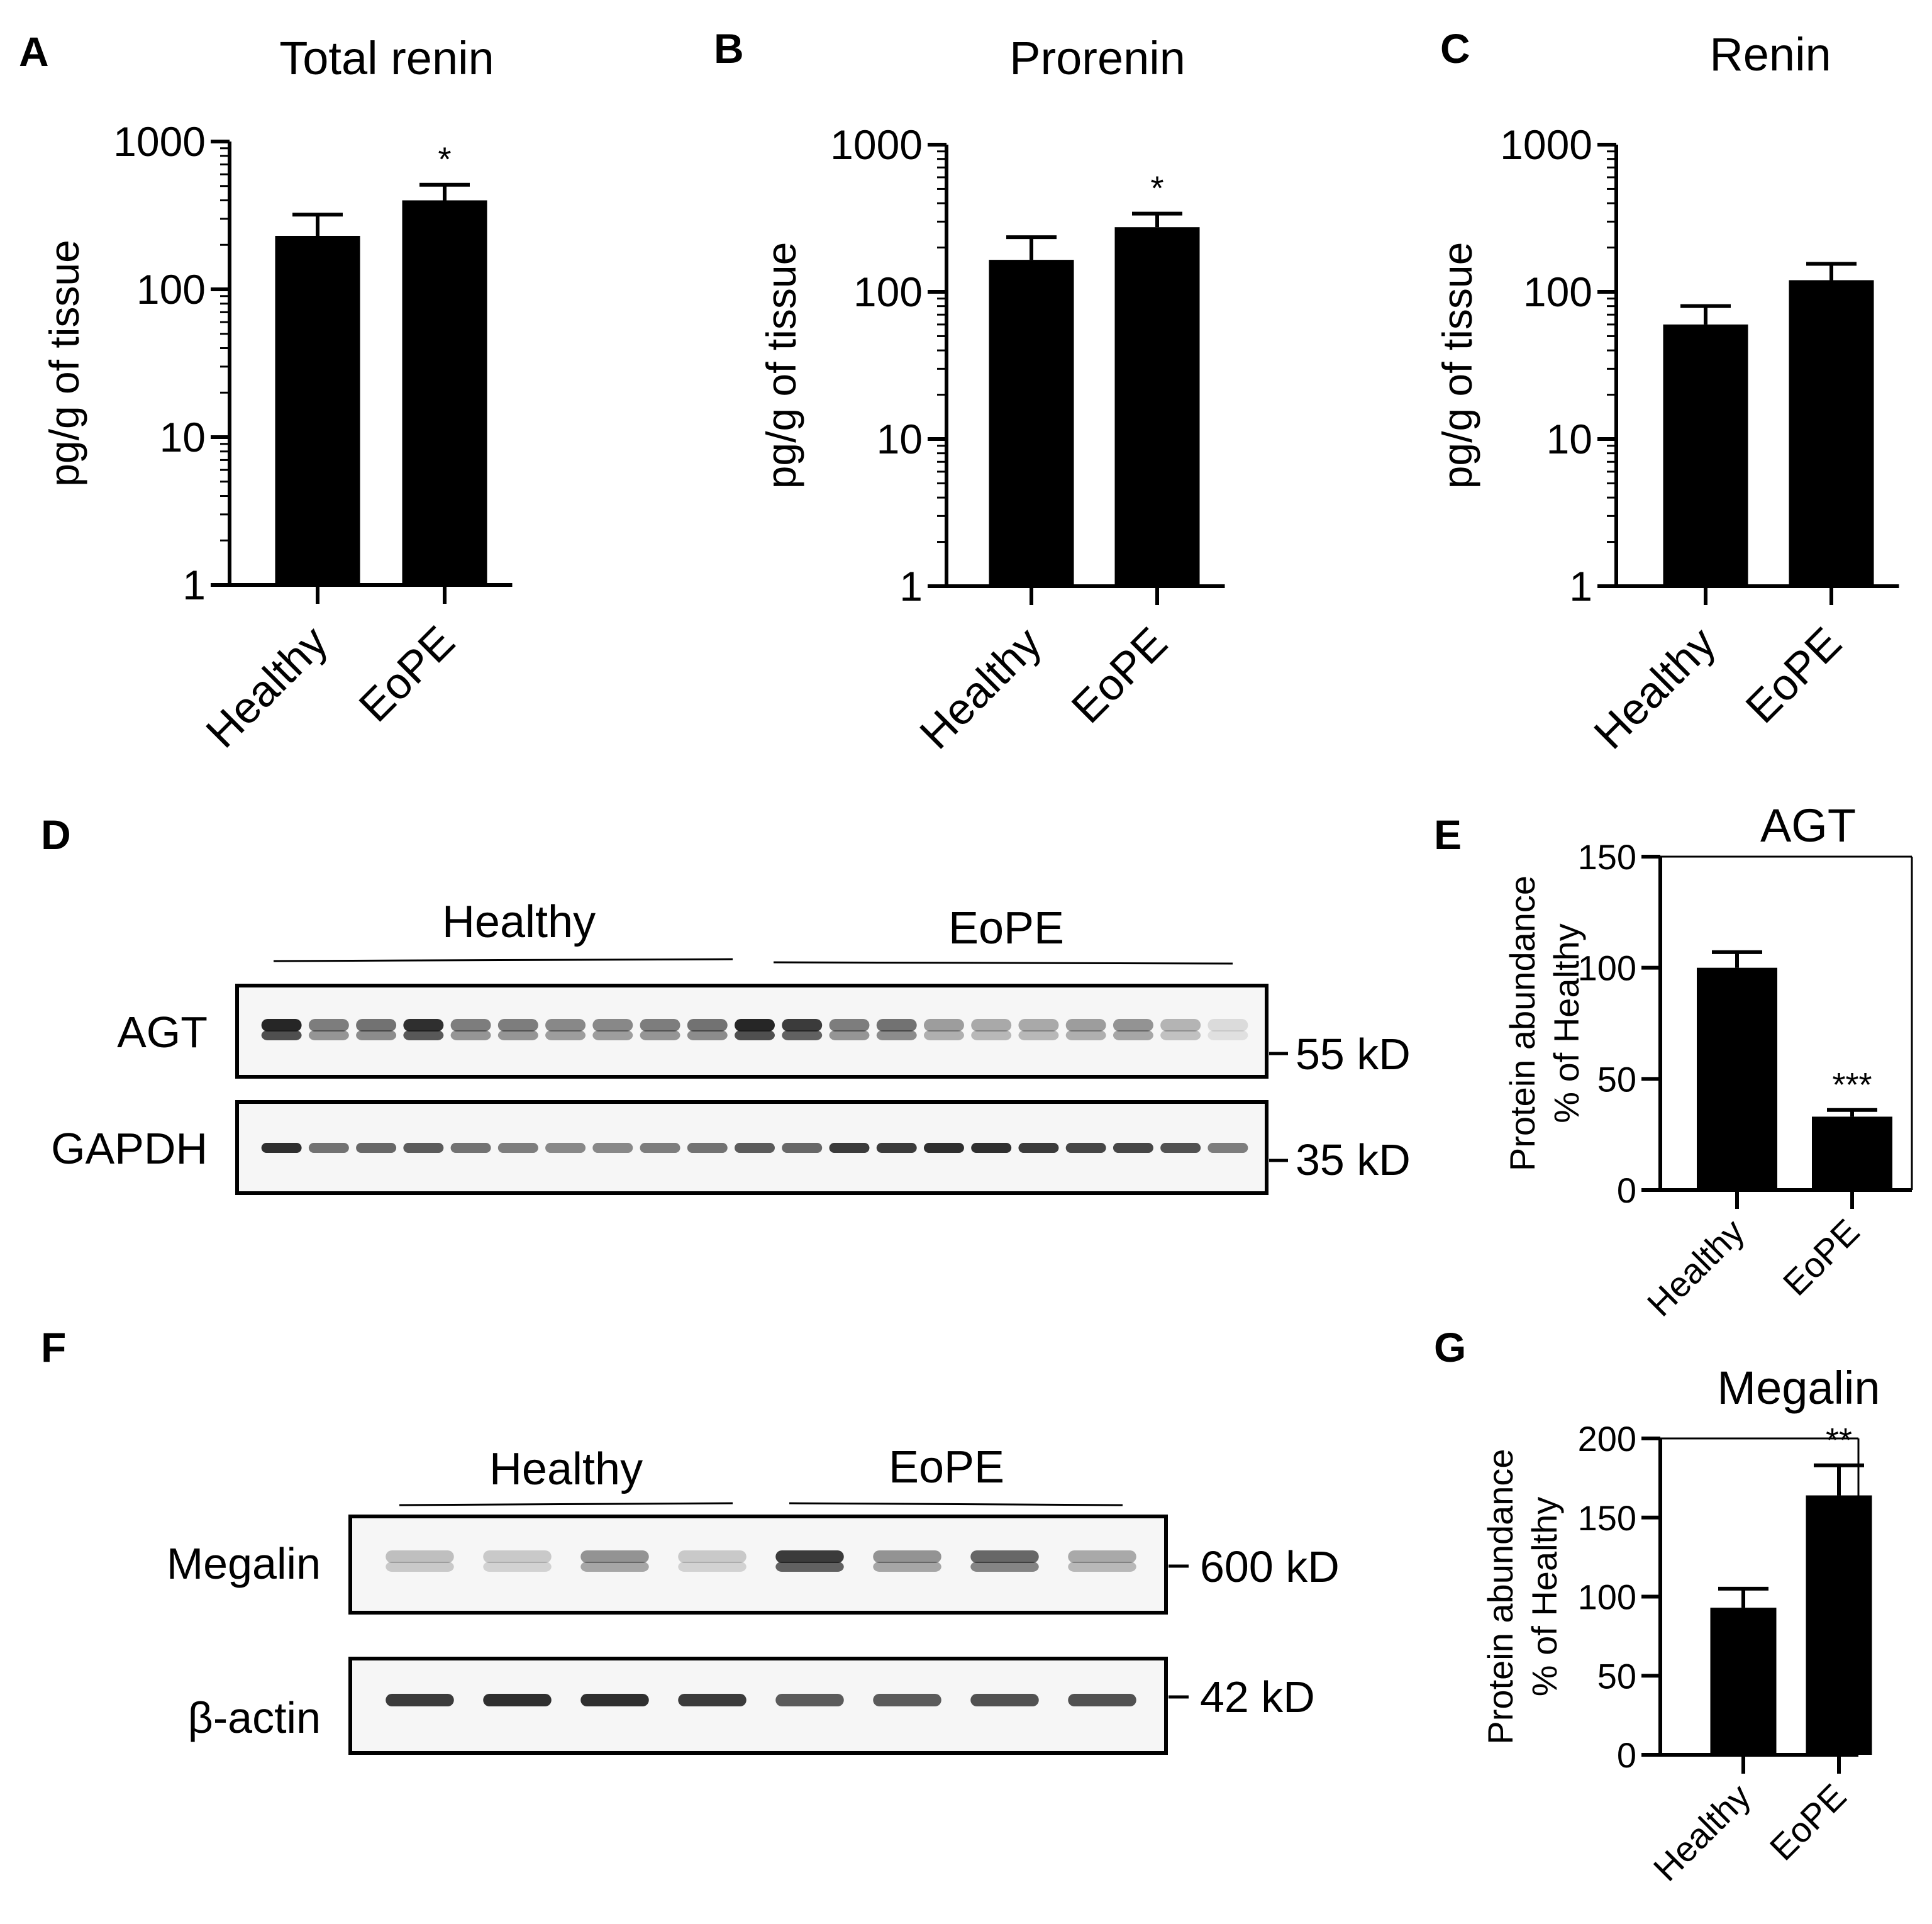 This screenshot has height=1924, width=1932. I want to click on blot-d-row-label-agt: AGT, so click(162, 1032).